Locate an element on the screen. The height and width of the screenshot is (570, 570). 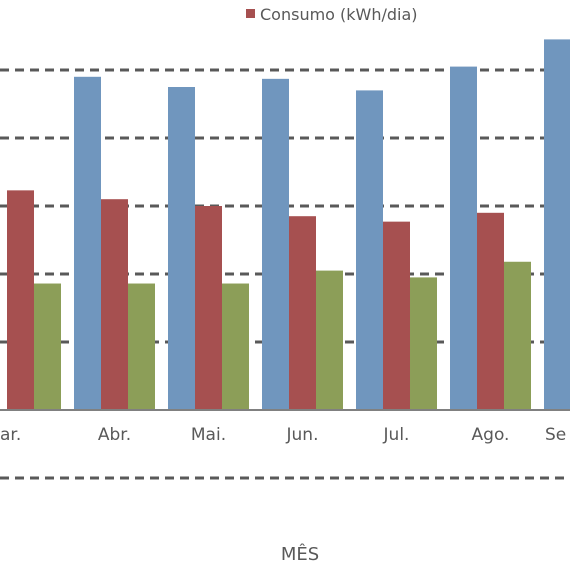
x-tick-label: Mai. is located at coordinates (208, 435).